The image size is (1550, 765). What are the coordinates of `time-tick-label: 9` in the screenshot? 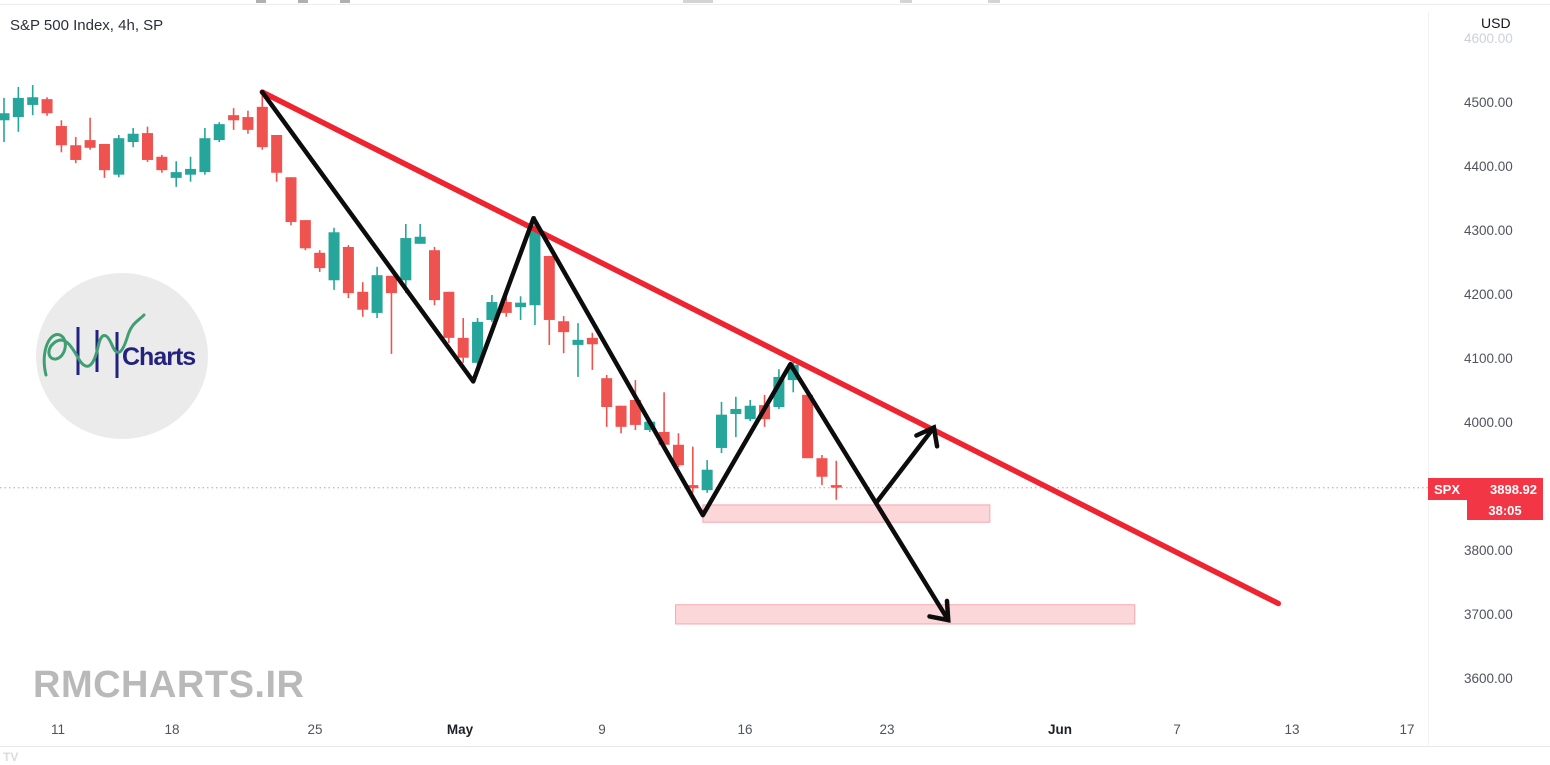 It's located at (602, 729).